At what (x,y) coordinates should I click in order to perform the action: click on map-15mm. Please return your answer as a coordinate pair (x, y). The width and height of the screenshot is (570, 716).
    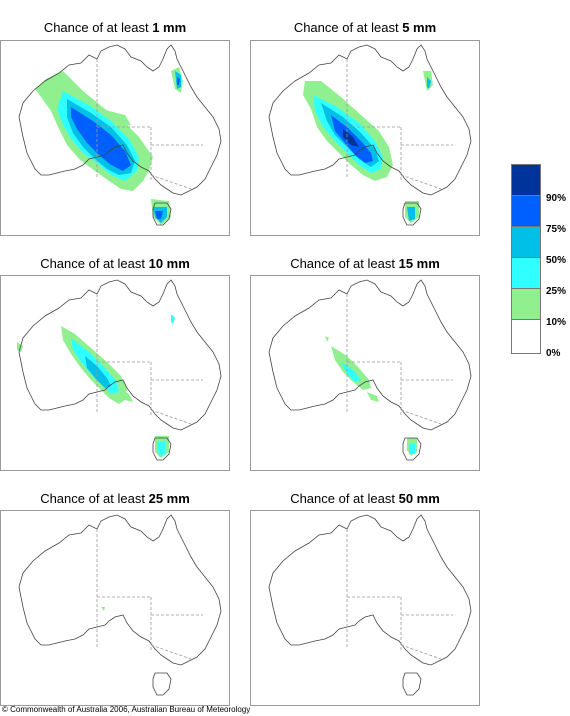
    Looking at the image, I should click on (365, 373).